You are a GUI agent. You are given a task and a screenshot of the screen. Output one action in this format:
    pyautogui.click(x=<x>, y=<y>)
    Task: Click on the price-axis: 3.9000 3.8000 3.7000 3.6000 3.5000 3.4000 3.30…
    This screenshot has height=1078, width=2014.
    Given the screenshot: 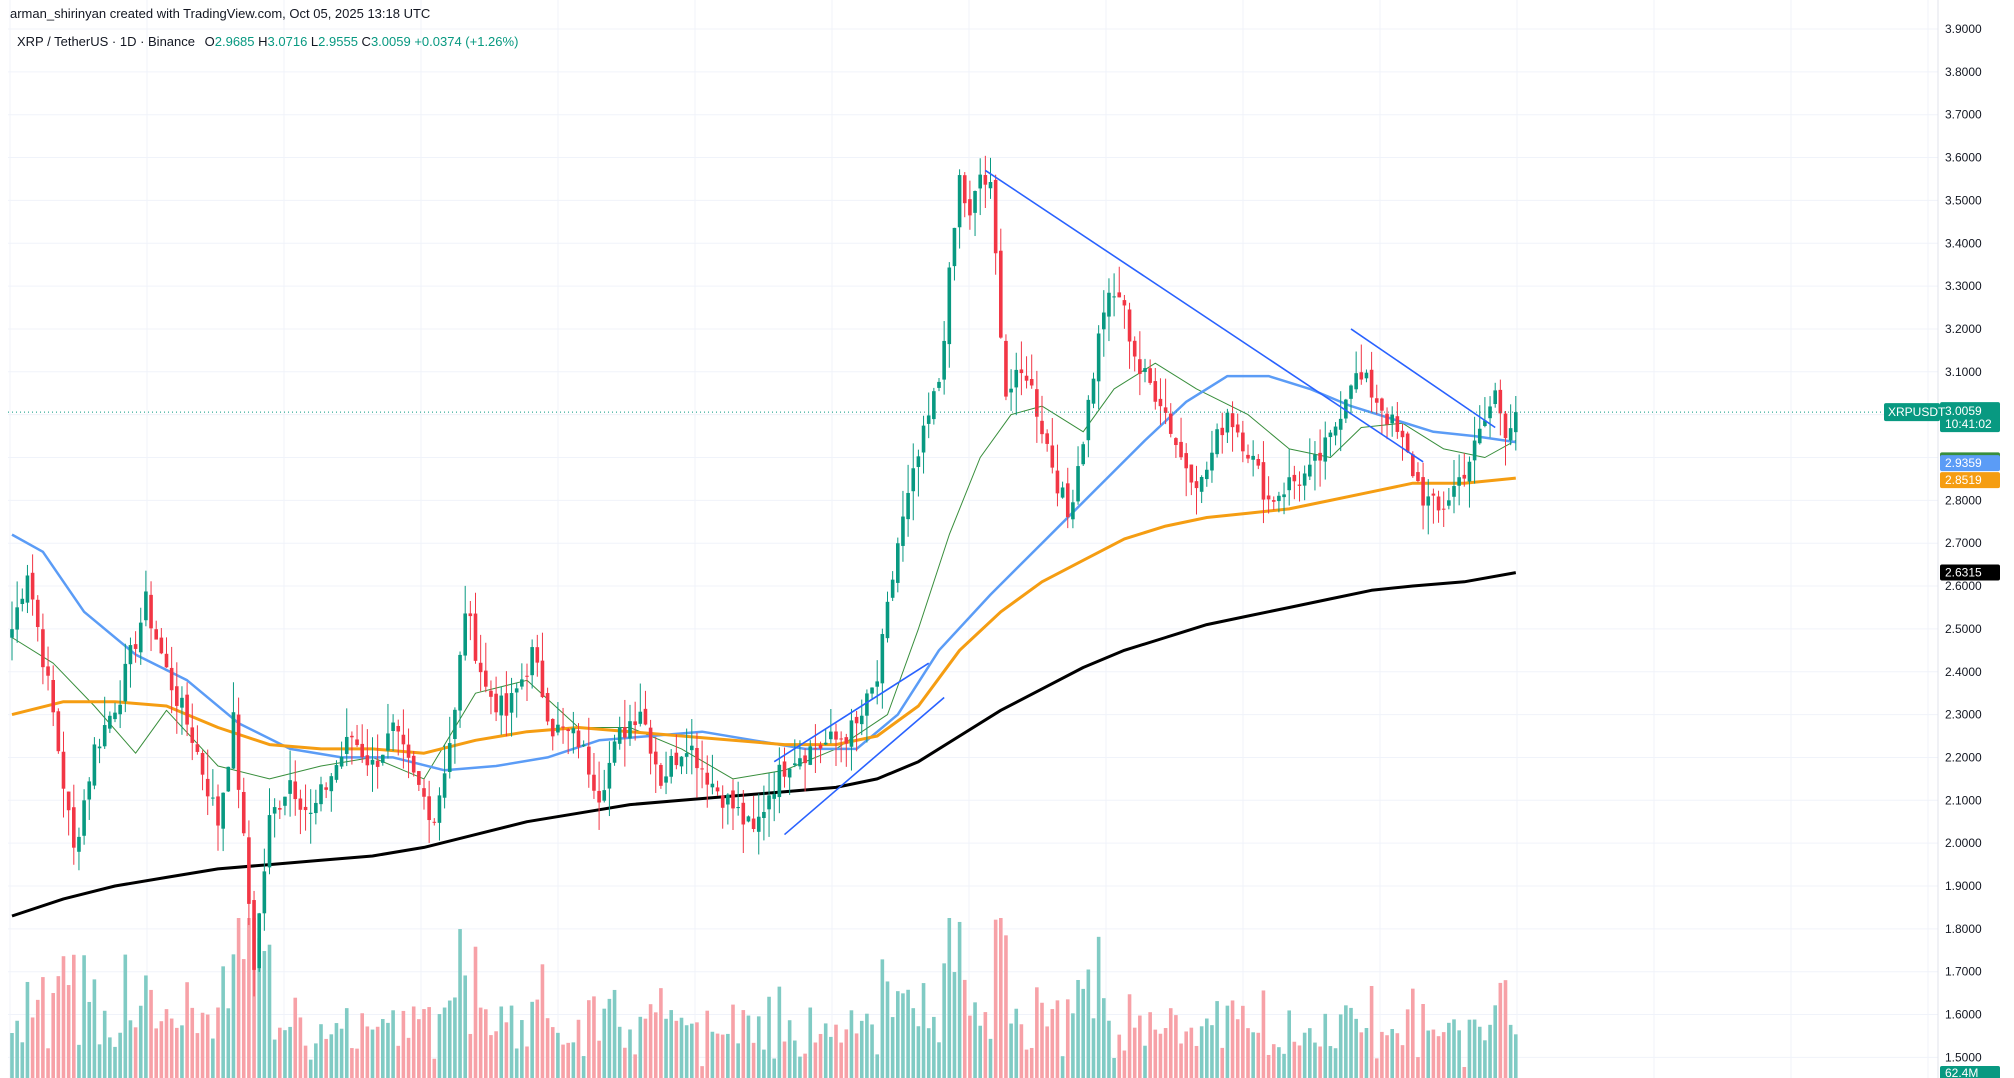 What is the action you would take?
    pyautogui.click(x=1959, y=539)
    